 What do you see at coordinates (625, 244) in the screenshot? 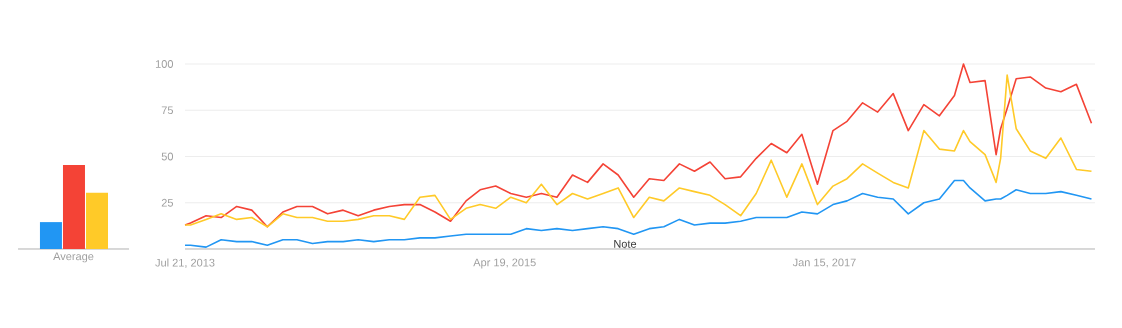
I see `annotation: Note` at bounding box center [625, 244].